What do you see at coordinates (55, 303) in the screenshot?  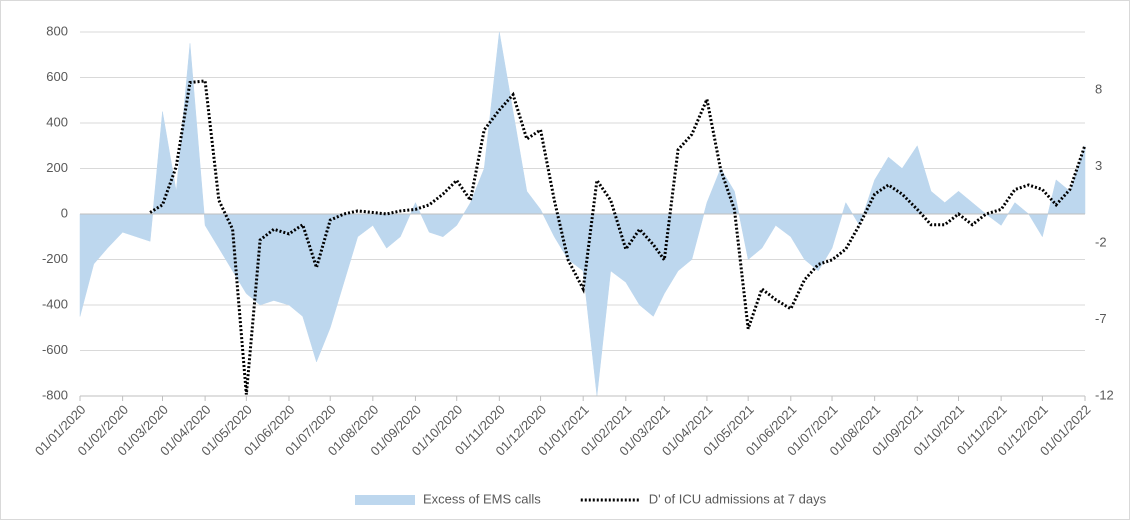 I see `y-tick-label: -400` at bounding box center [55, 303].